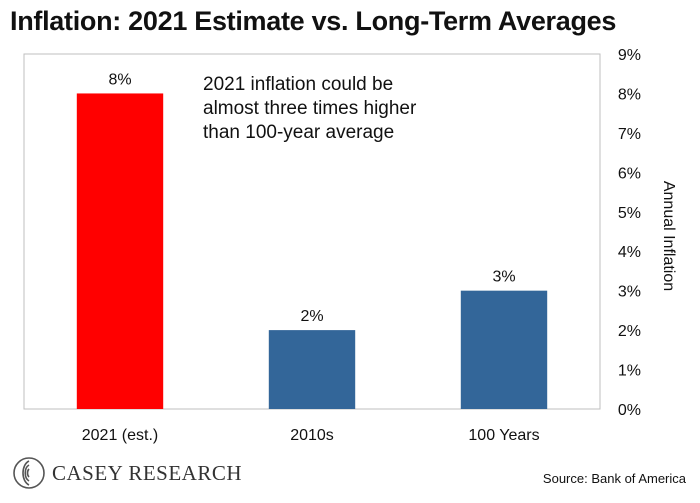 The height and width of the screenshot is (503, 700). Describe the element at coordinates (119, 79) in the screenshot. I see `data-label: 8%` at that location.